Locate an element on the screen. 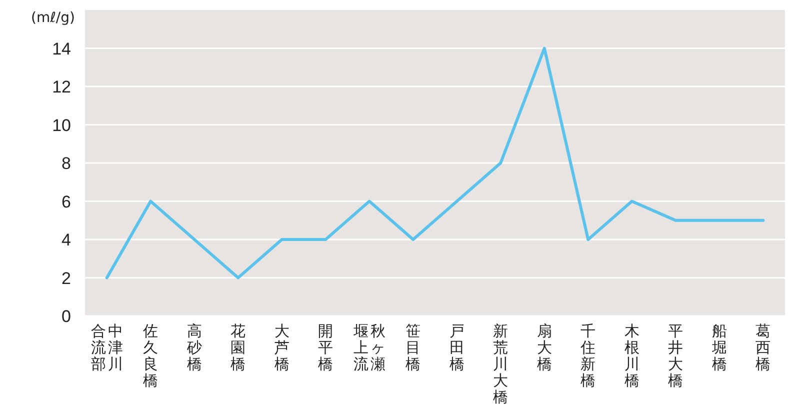 The height and width of the screenshot is (412, 795). y-tick-label: 12 is located at coordinates (61, 87).